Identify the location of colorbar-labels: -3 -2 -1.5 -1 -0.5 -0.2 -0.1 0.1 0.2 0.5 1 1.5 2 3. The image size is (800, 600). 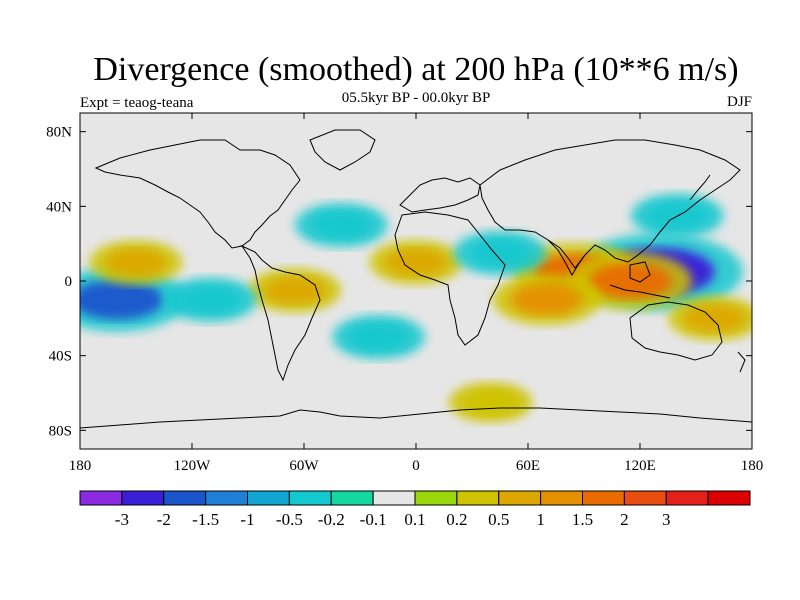
(393, 519).